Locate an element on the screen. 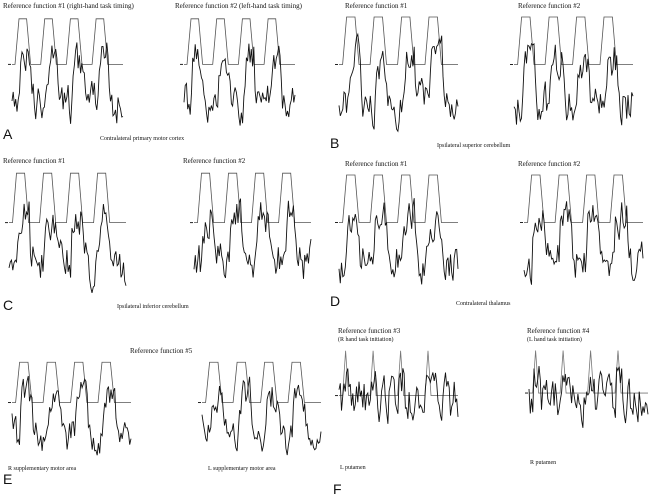 The width and height of the screenshot is (650, 503). caption-d: Contralateral thalamus is located at coordinates (483, 304).